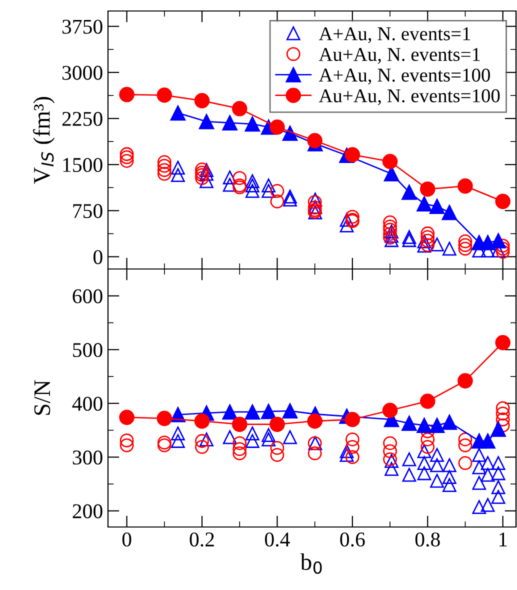  What do you see at coordinates (127, 539) in the screenshot?
I see `x-tick-label: 0` at bounding box center [127, 539].